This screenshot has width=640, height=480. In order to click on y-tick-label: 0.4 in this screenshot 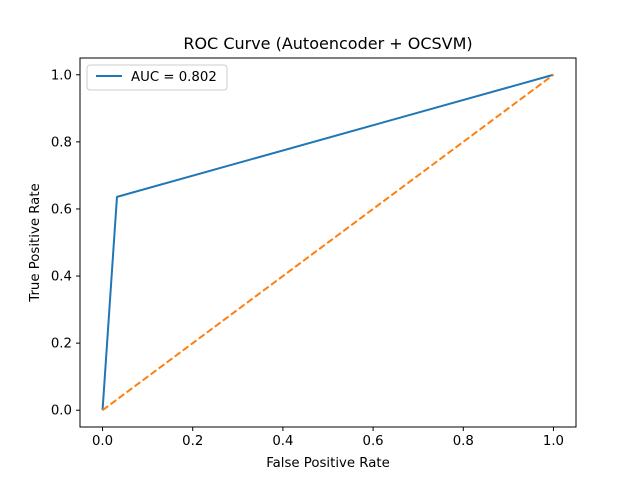, I will do `click(61, 277)`.